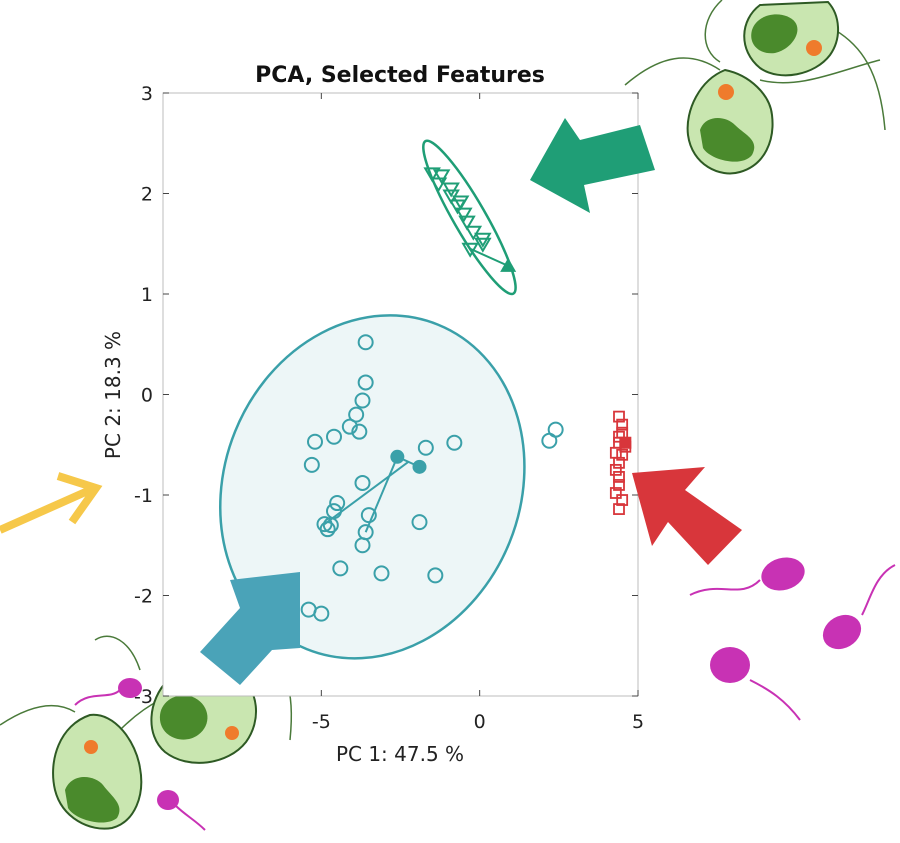 This screenshot has width=900, height=843. I want to click on x-tick-label: -5, so click(321, 722).